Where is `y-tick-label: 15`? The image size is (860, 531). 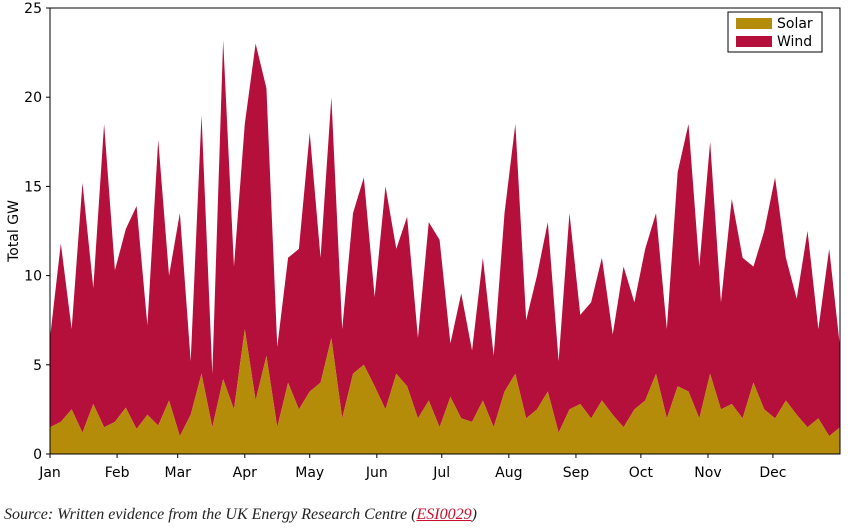 y-tick-label: 15 is located at coordinates (33, 187).